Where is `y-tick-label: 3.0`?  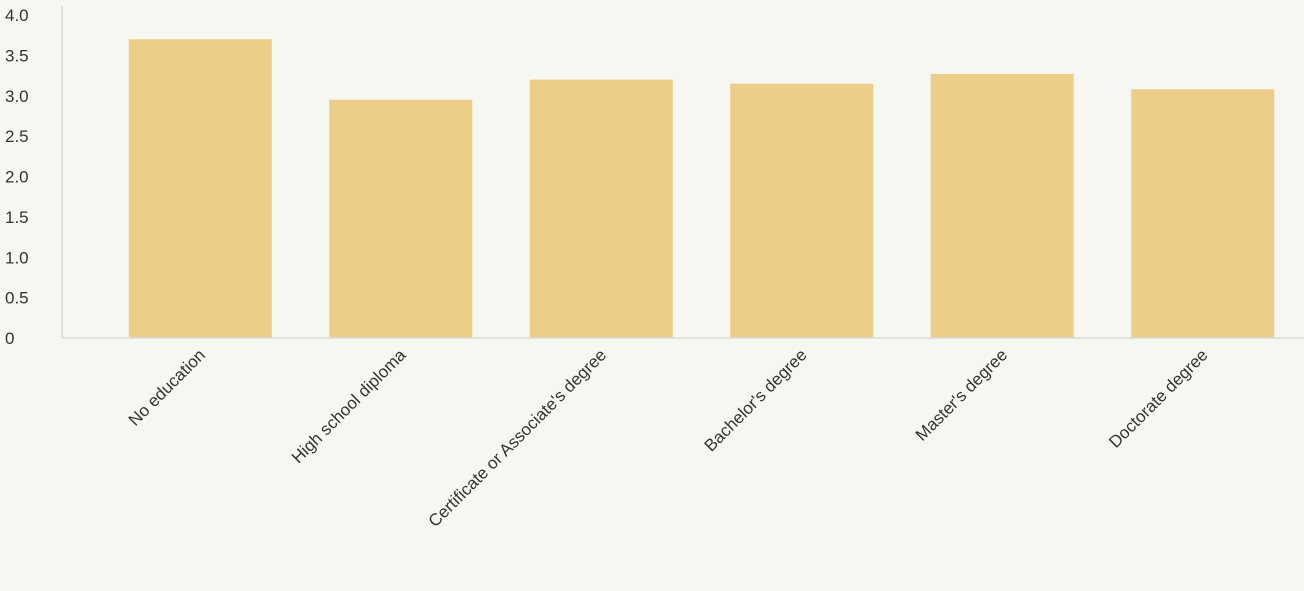
y-tick-label: 3.0 is located at coordinates (17, 96).